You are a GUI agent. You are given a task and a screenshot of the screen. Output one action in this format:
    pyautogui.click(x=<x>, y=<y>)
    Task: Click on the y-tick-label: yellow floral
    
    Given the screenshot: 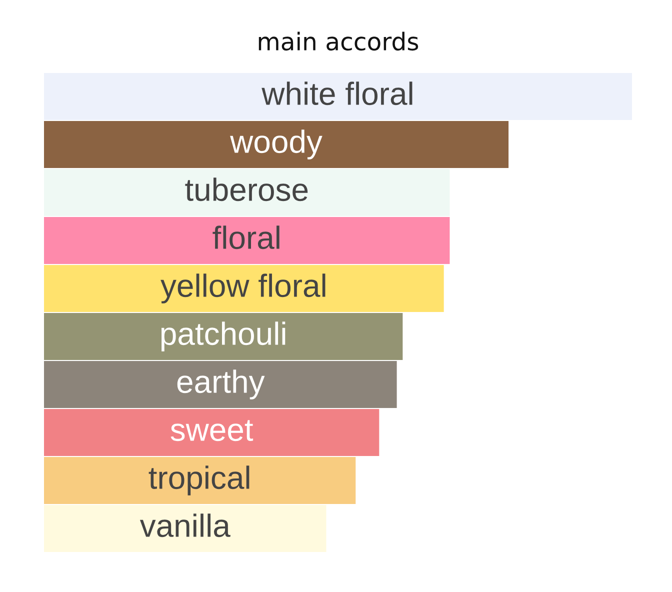 What is the action you would take?
    pyautogui.click(x=243, y=289)
    